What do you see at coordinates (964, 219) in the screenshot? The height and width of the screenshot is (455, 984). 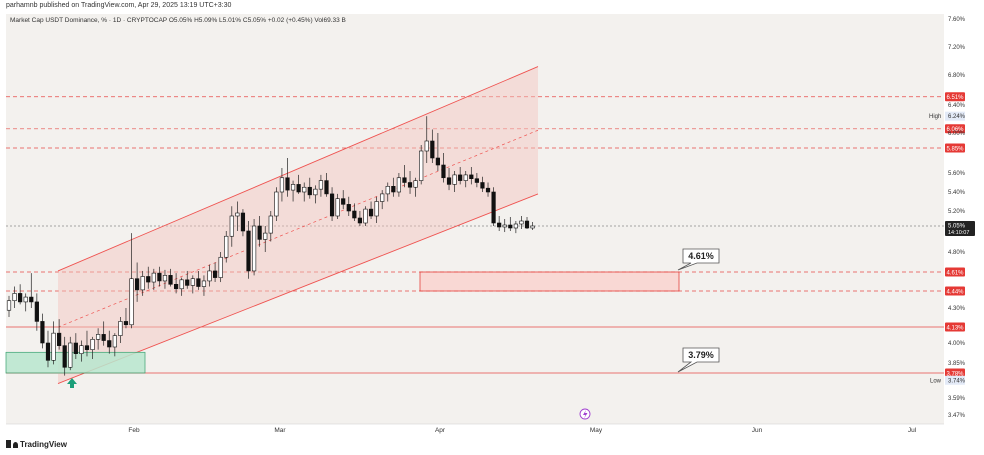 I see `price-axis` at bounding box center [964, 219].